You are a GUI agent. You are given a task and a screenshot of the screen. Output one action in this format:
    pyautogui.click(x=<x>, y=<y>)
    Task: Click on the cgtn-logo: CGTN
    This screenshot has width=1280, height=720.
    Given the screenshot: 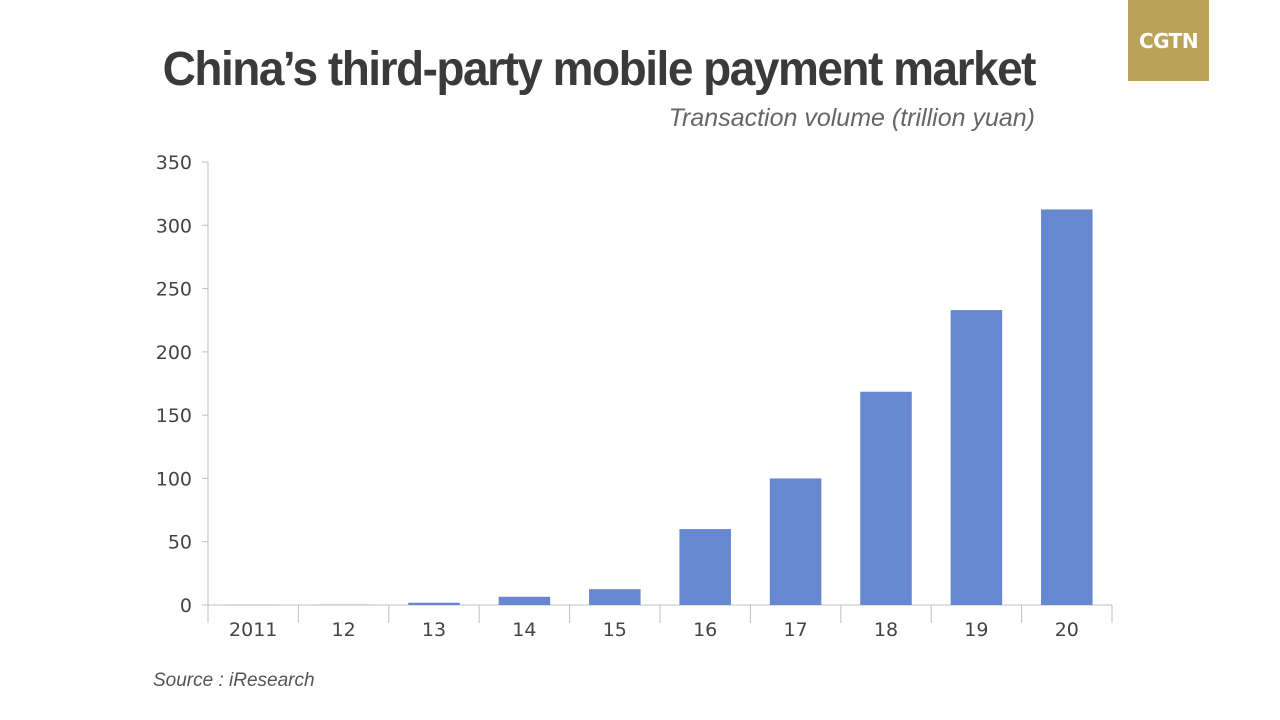 What is the action you would take?
    pyautogui.click(x=1168, y=40)
    